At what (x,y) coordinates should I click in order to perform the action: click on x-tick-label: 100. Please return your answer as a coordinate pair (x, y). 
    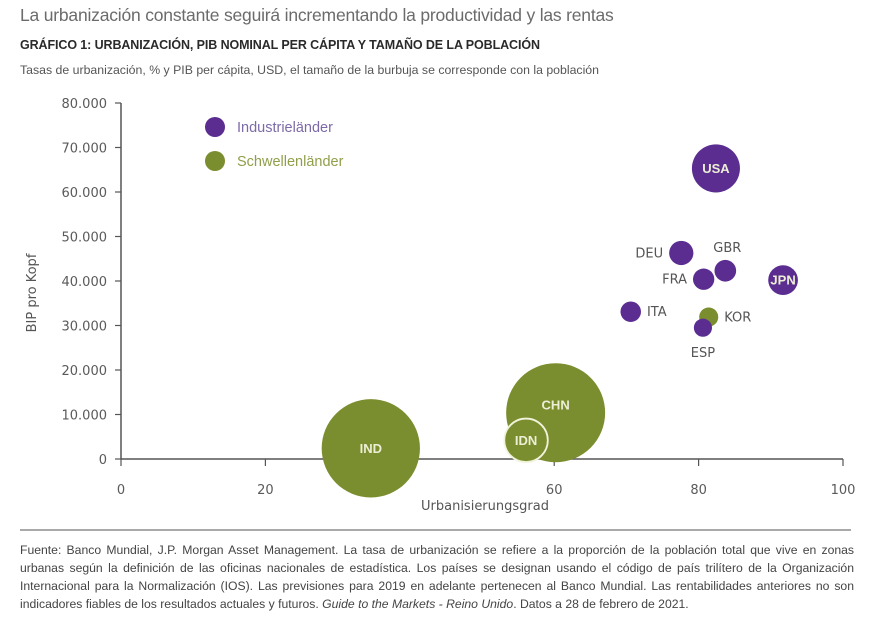
    Looking at the image, I should click on (843, 490).